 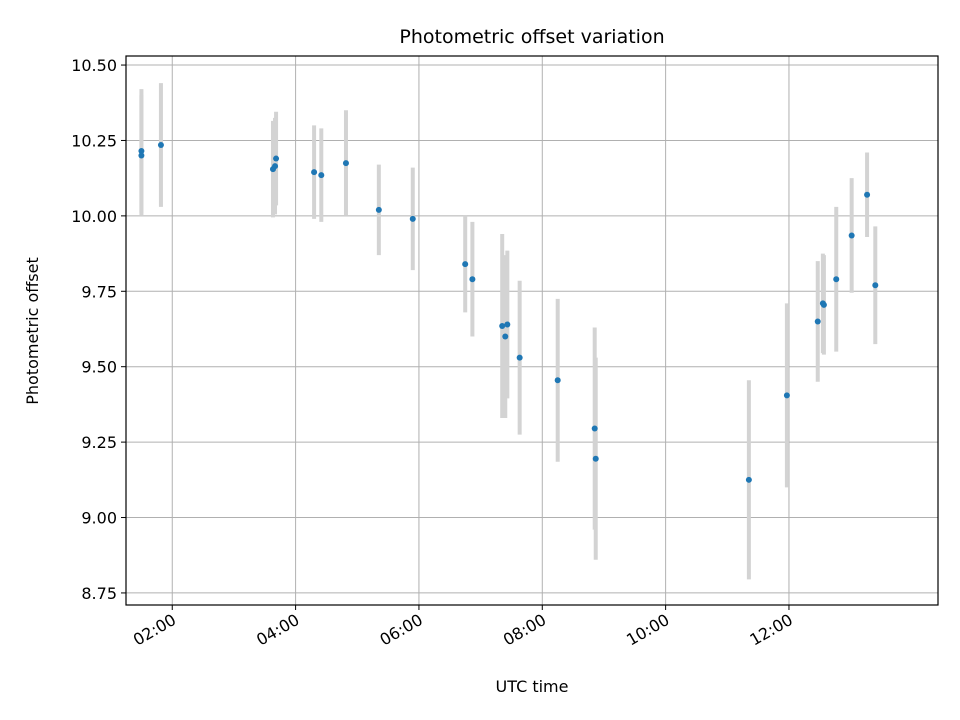 I want to click on y-tick-label: 9.75, so click(x=99, y=291).